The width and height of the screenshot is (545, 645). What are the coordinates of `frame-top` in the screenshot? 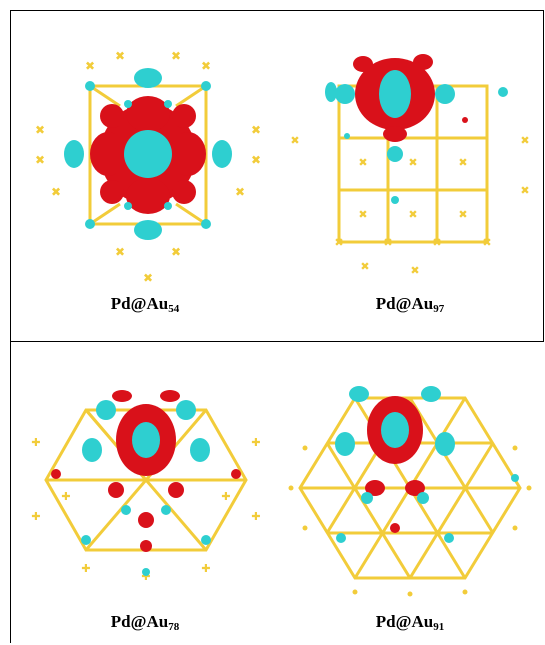 It's located at (277, 10).